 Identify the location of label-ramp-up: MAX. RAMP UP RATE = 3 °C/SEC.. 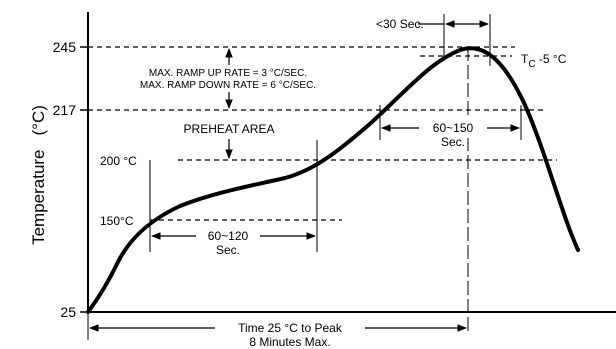
(228, 73).